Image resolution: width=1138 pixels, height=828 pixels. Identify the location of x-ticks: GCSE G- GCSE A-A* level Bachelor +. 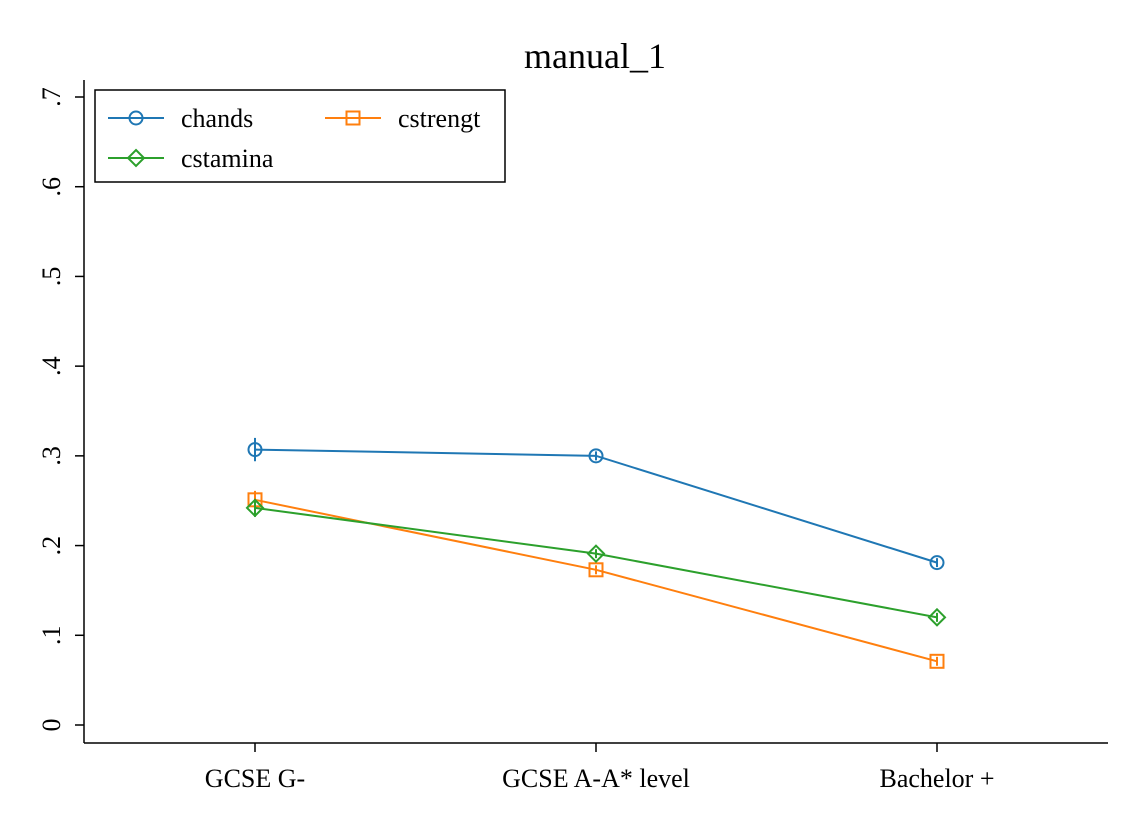
(600, 768).